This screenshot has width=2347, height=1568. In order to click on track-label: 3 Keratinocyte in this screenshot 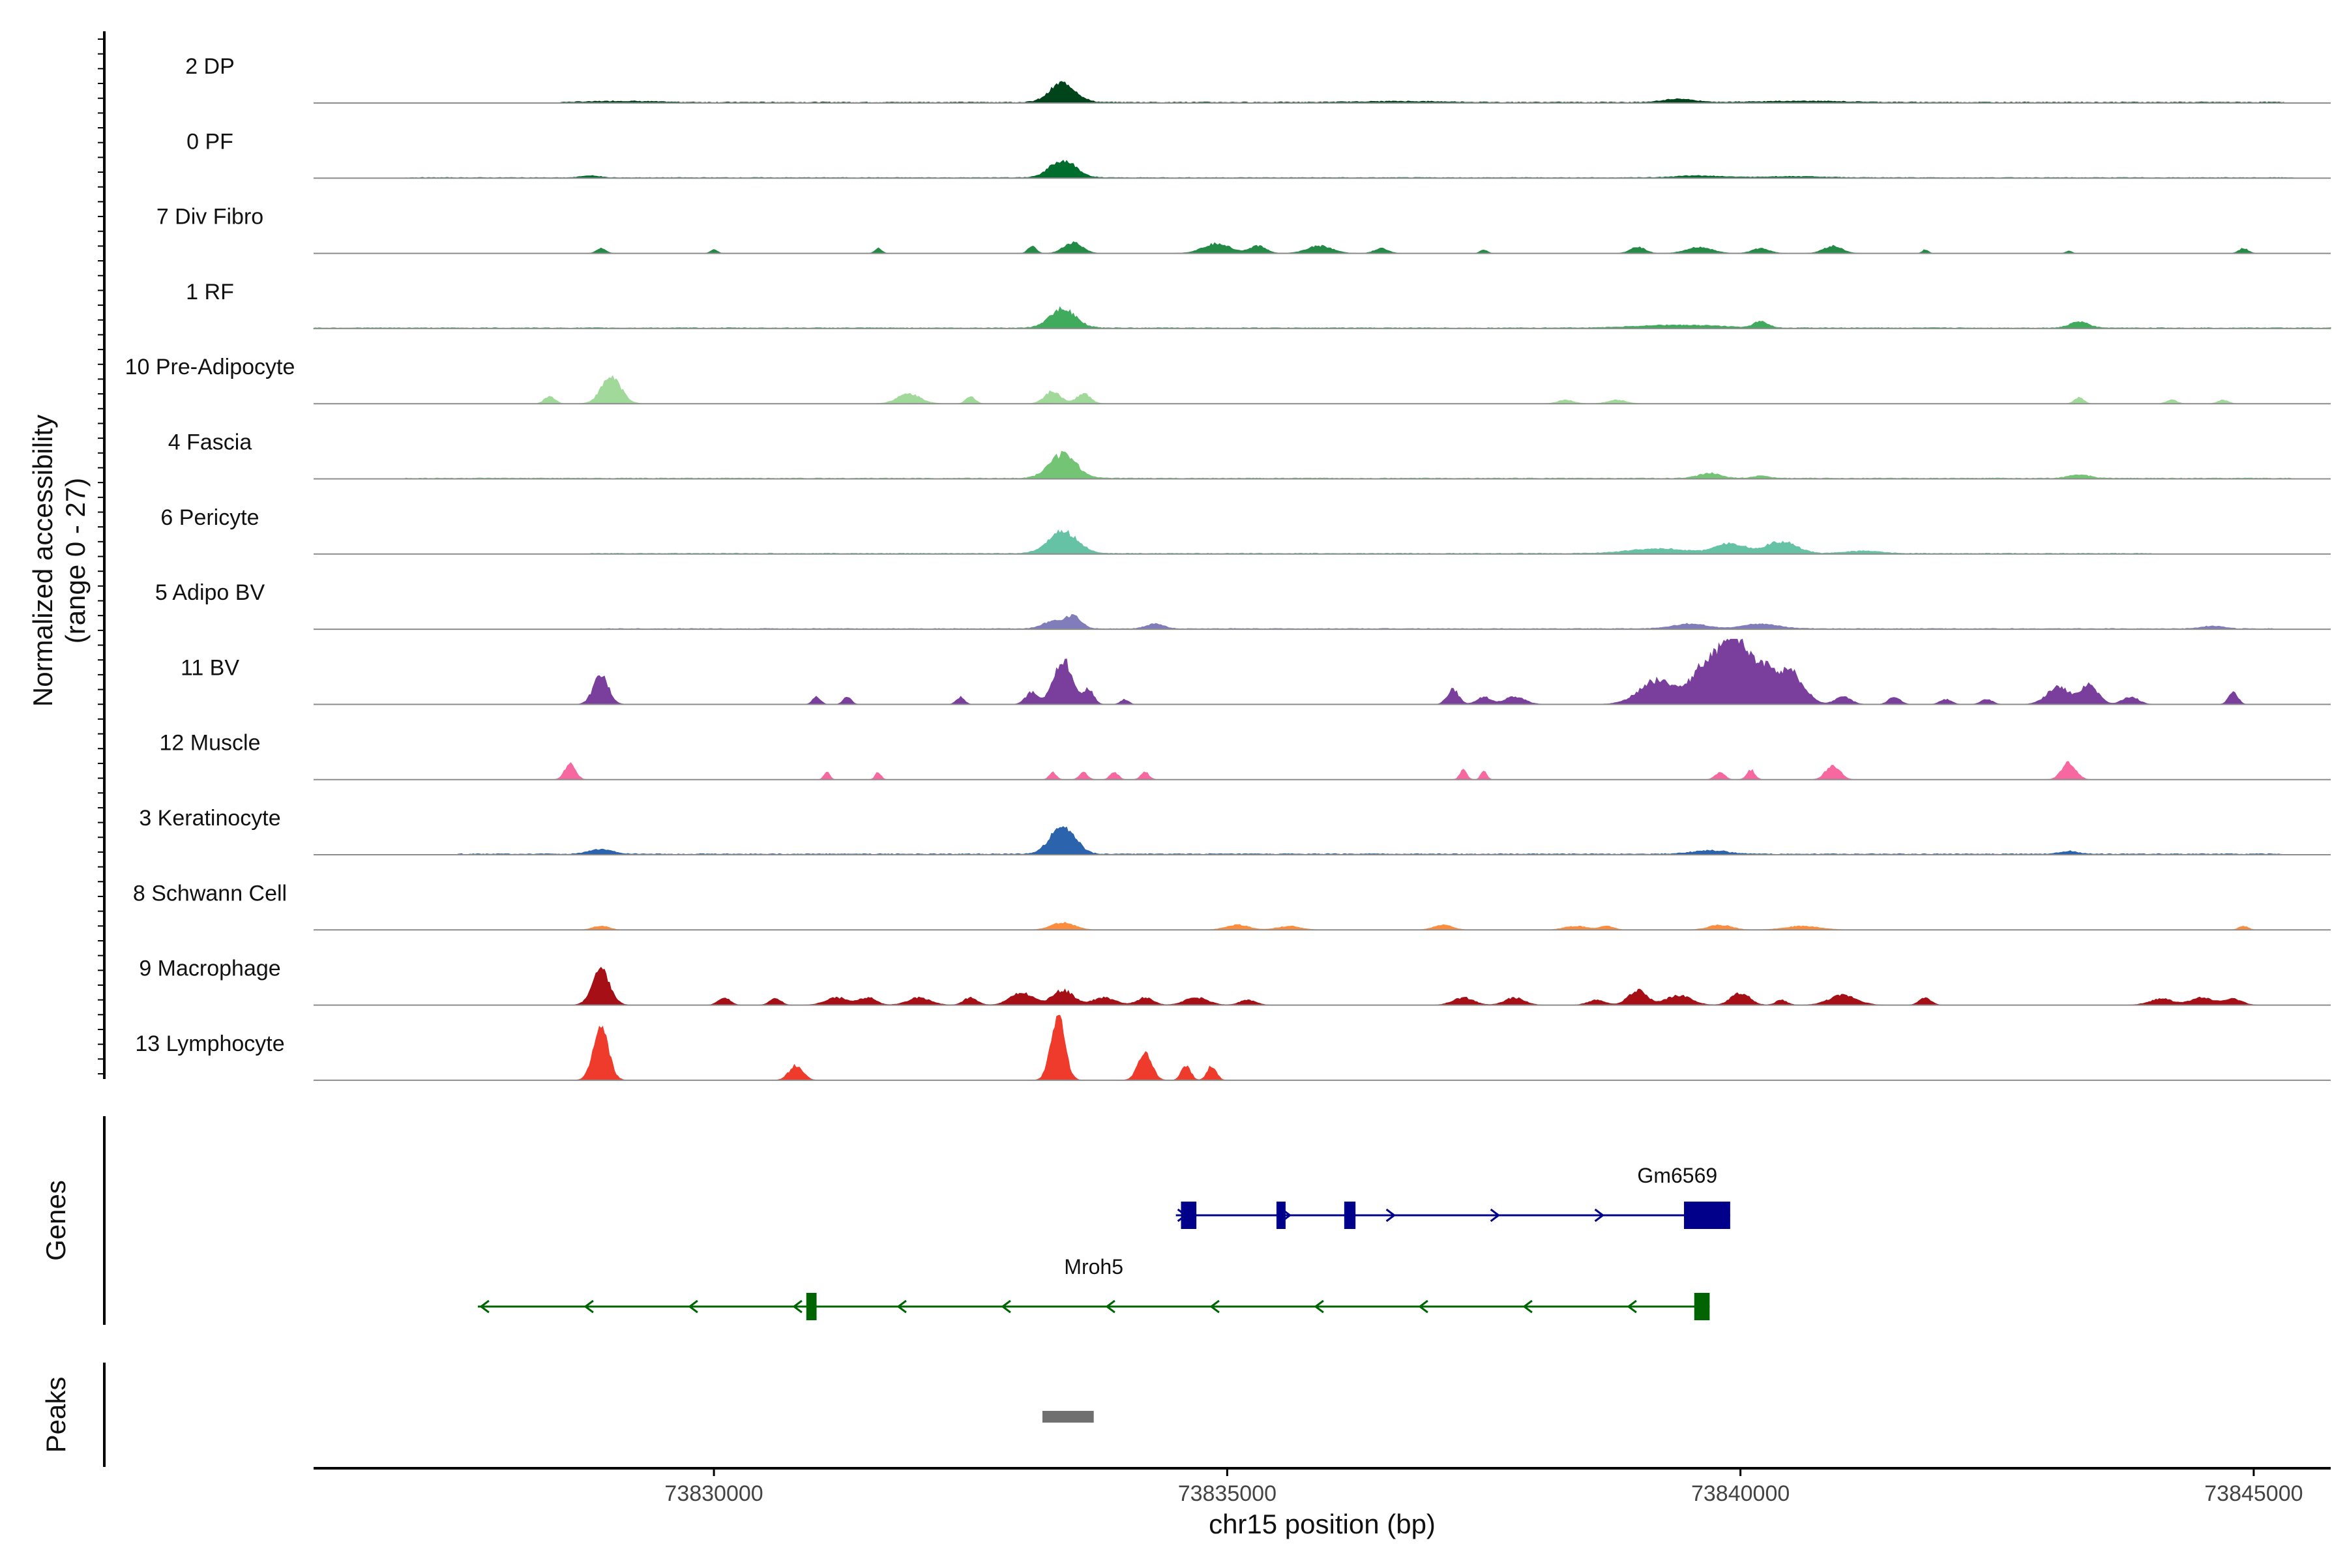, I will do `click(209, 819)`.